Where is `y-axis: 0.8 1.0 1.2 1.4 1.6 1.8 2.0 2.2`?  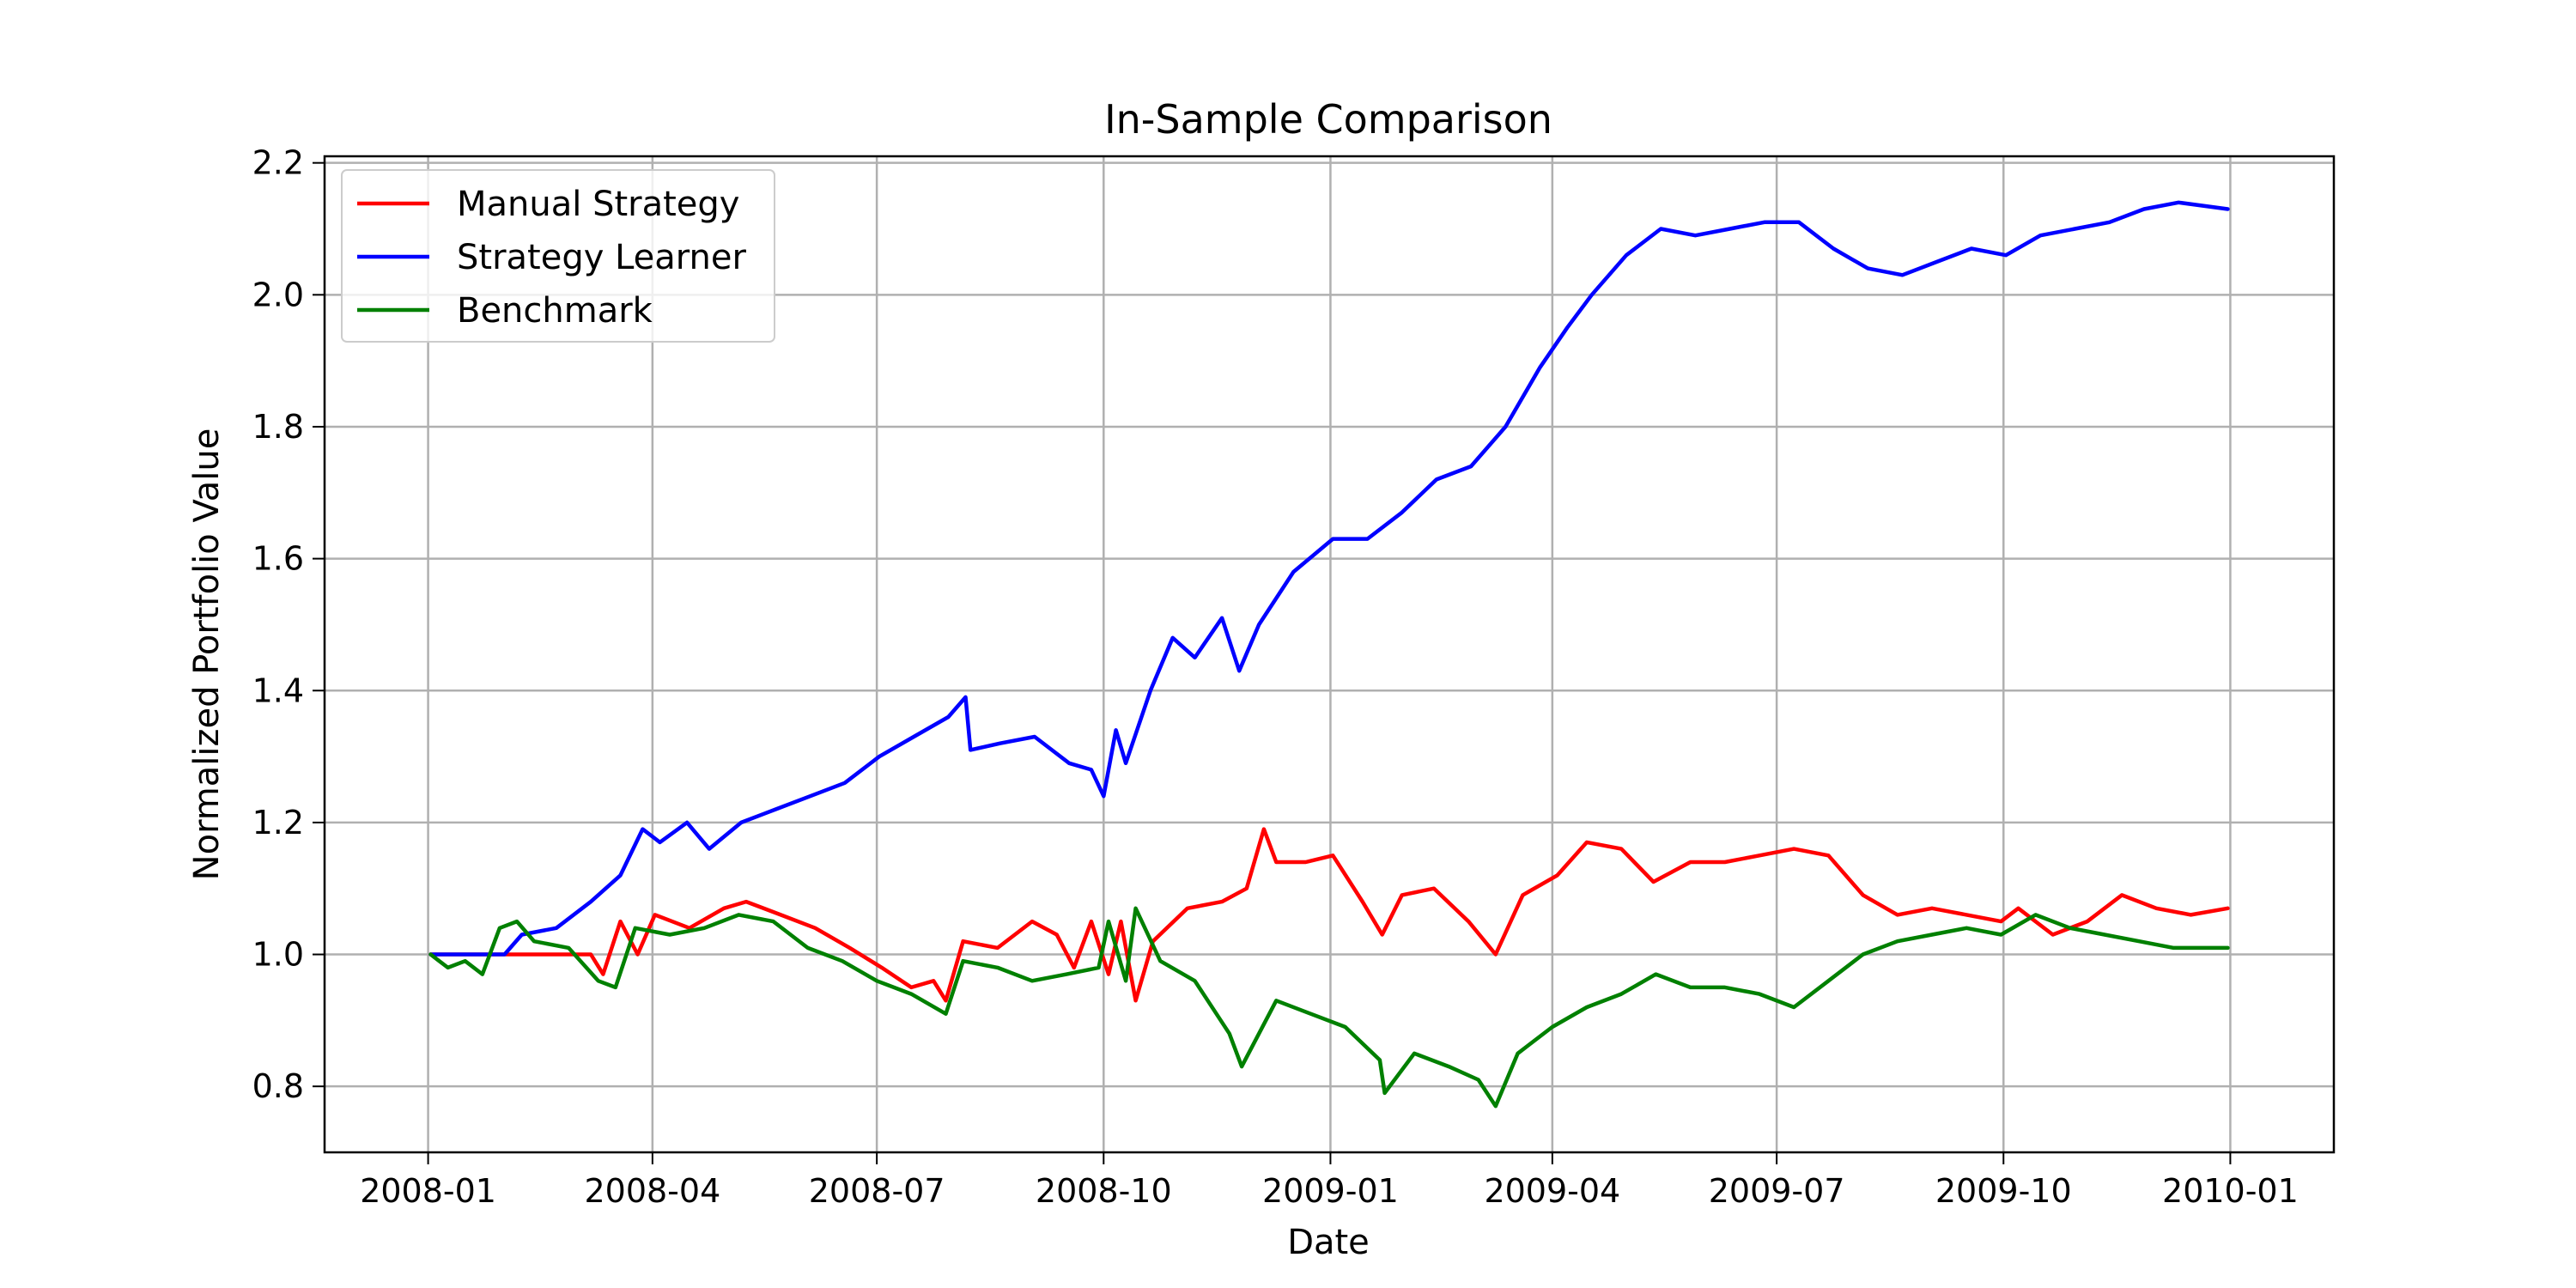
y-axis: 0.8 1.0 1.2 1.4 1.6 1.8 2.0 2.2 is located at coordinates (289, 625).